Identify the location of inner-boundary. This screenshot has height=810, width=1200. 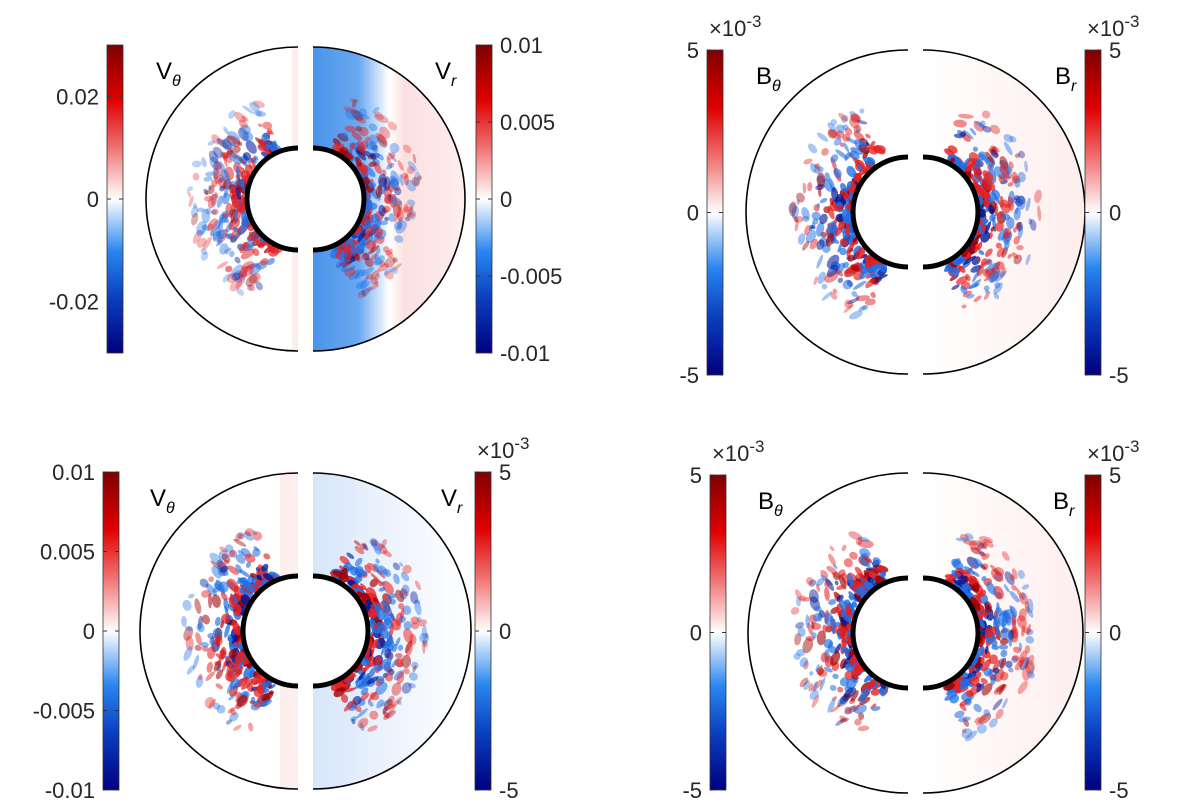
(269, 631).